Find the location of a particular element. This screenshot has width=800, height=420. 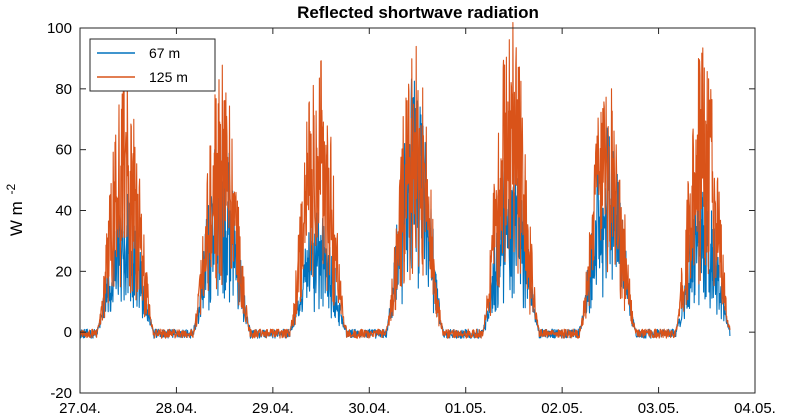

x-tick-label: 04.05. is located at coordinates (755, 408).